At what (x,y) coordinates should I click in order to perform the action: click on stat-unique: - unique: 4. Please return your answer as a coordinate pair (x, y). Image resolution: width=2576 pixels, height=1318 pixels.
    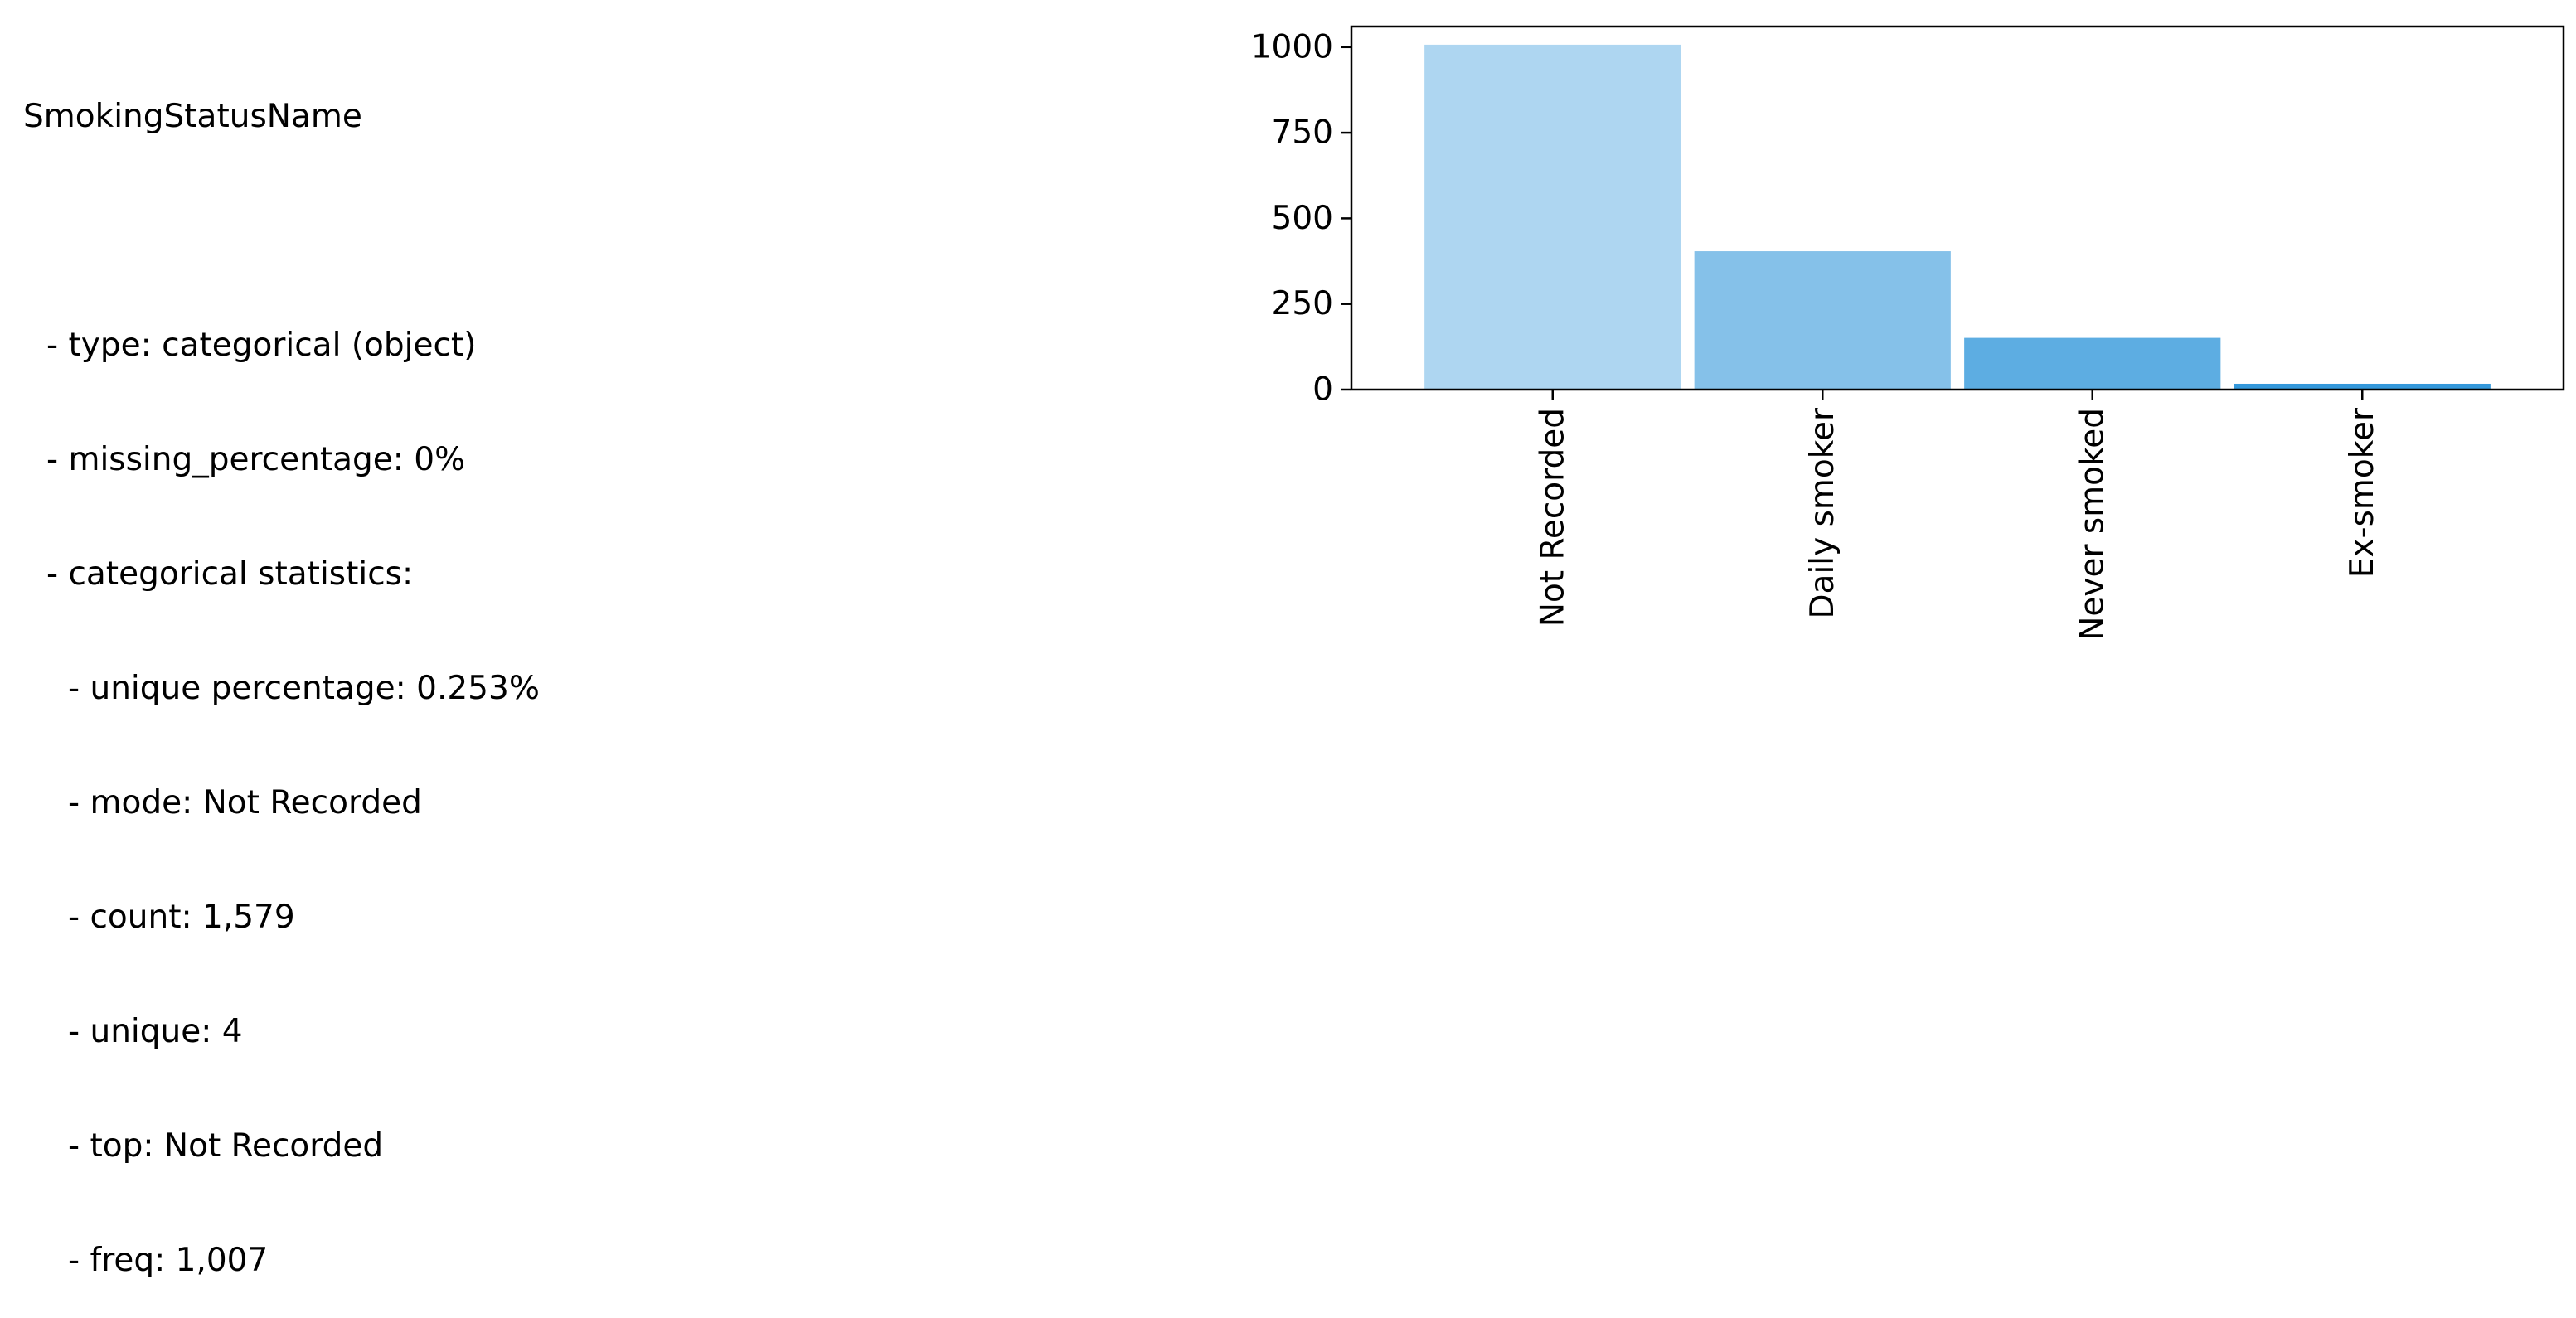
    Looking at the image, I should click on (155, 1031).